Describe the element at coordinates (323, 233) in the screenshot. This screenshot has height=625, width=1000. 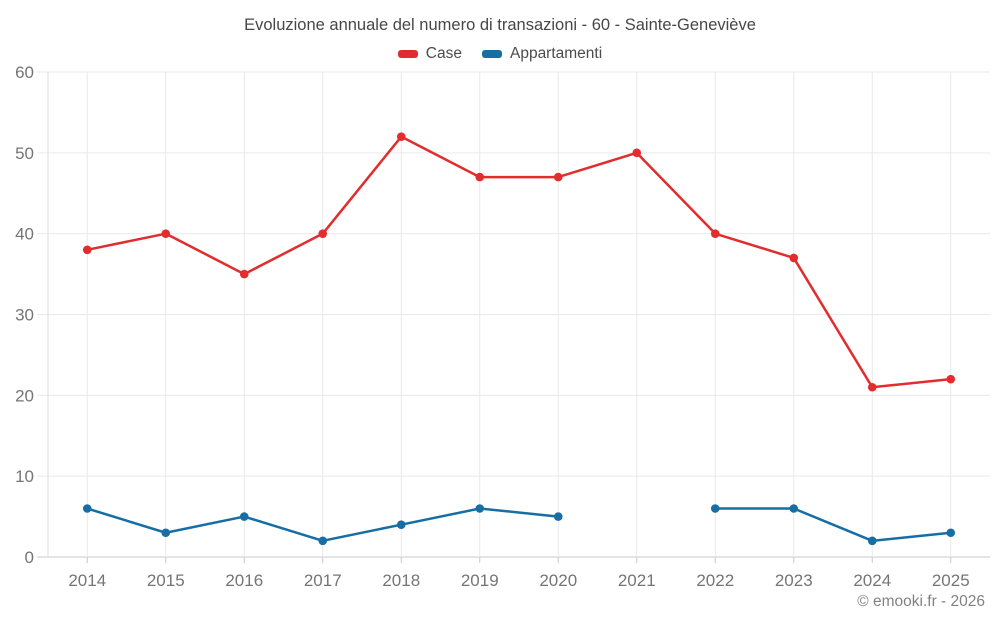
I see `data-point-case-2017` at that location.